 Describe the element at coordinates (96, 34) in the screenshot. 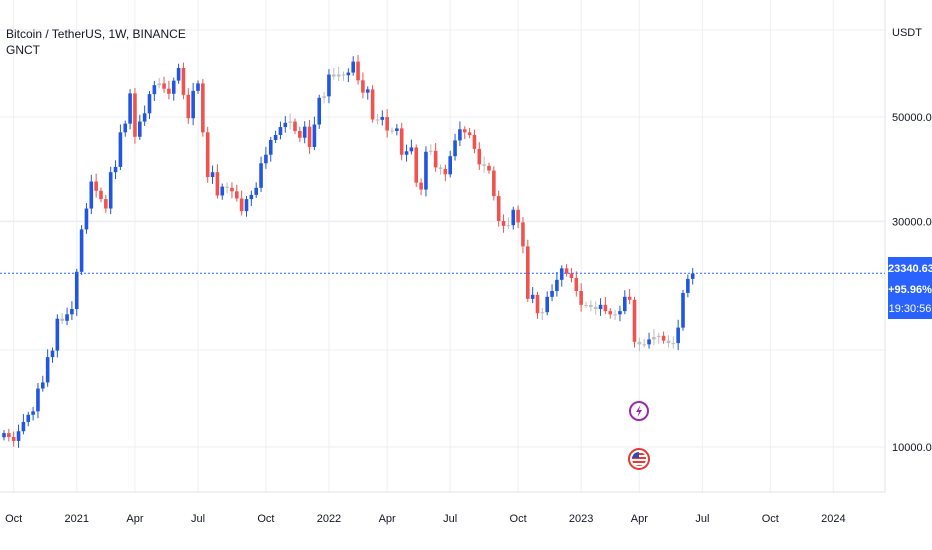

I see `symbol-title: Bitcoin / TetherUS, 1W, BINANCE` at that location.